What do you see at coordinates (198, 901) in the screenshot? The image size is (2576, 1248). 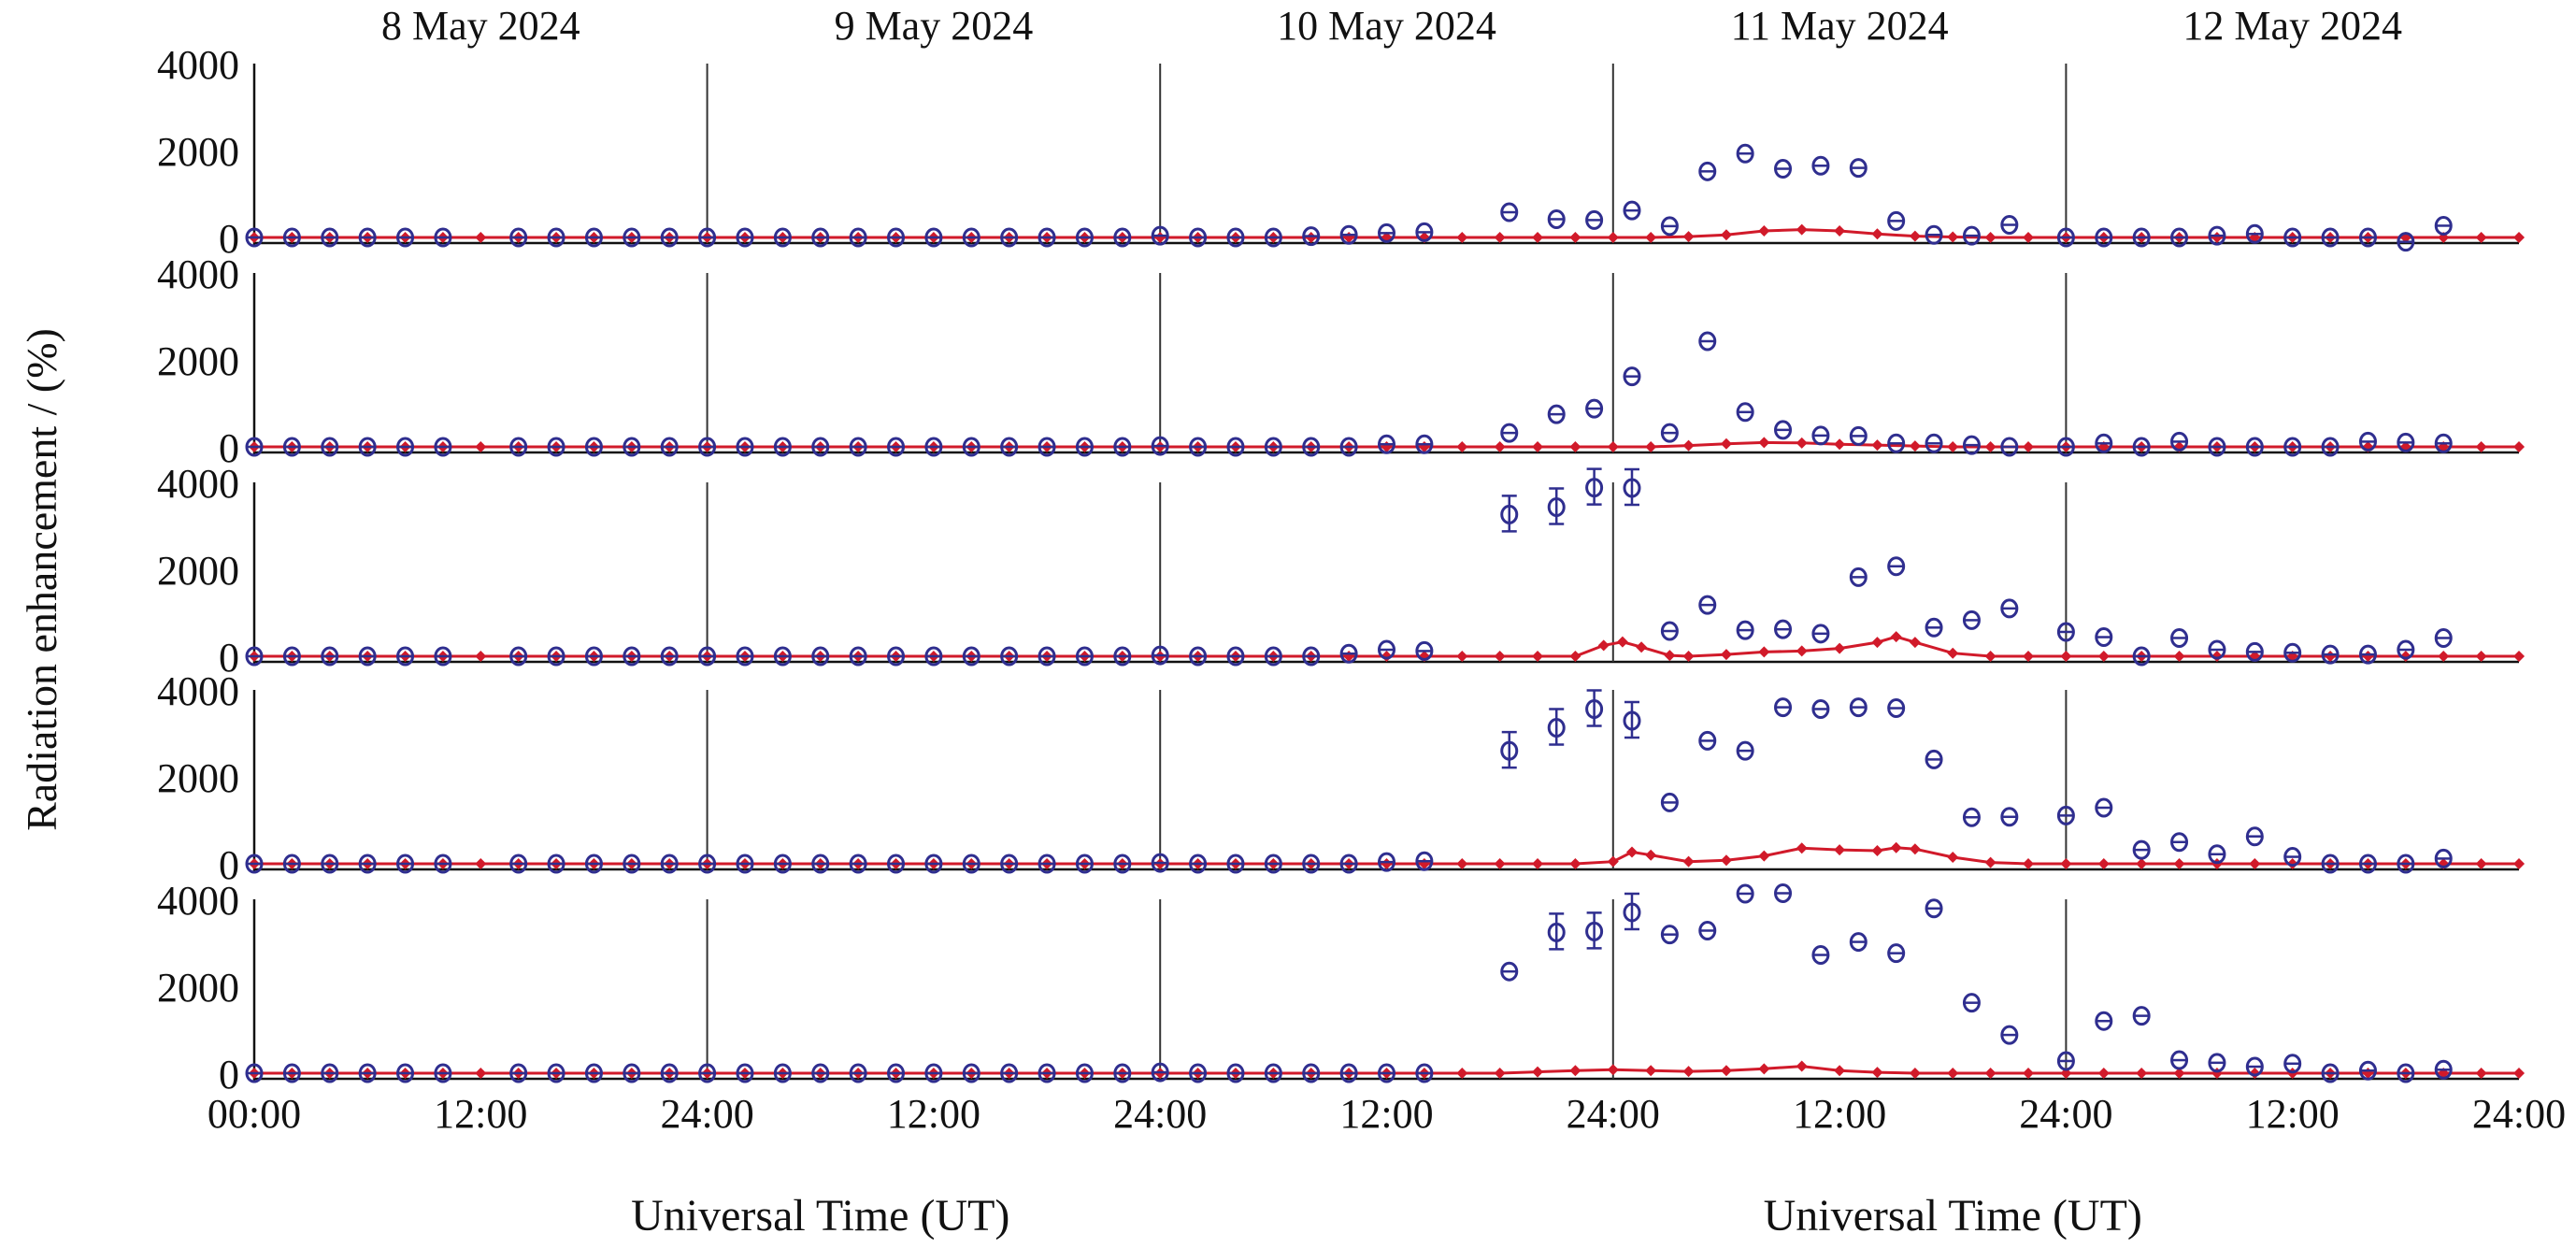 I see `y-tick-label: 4000` at bounding box center [198, 901].